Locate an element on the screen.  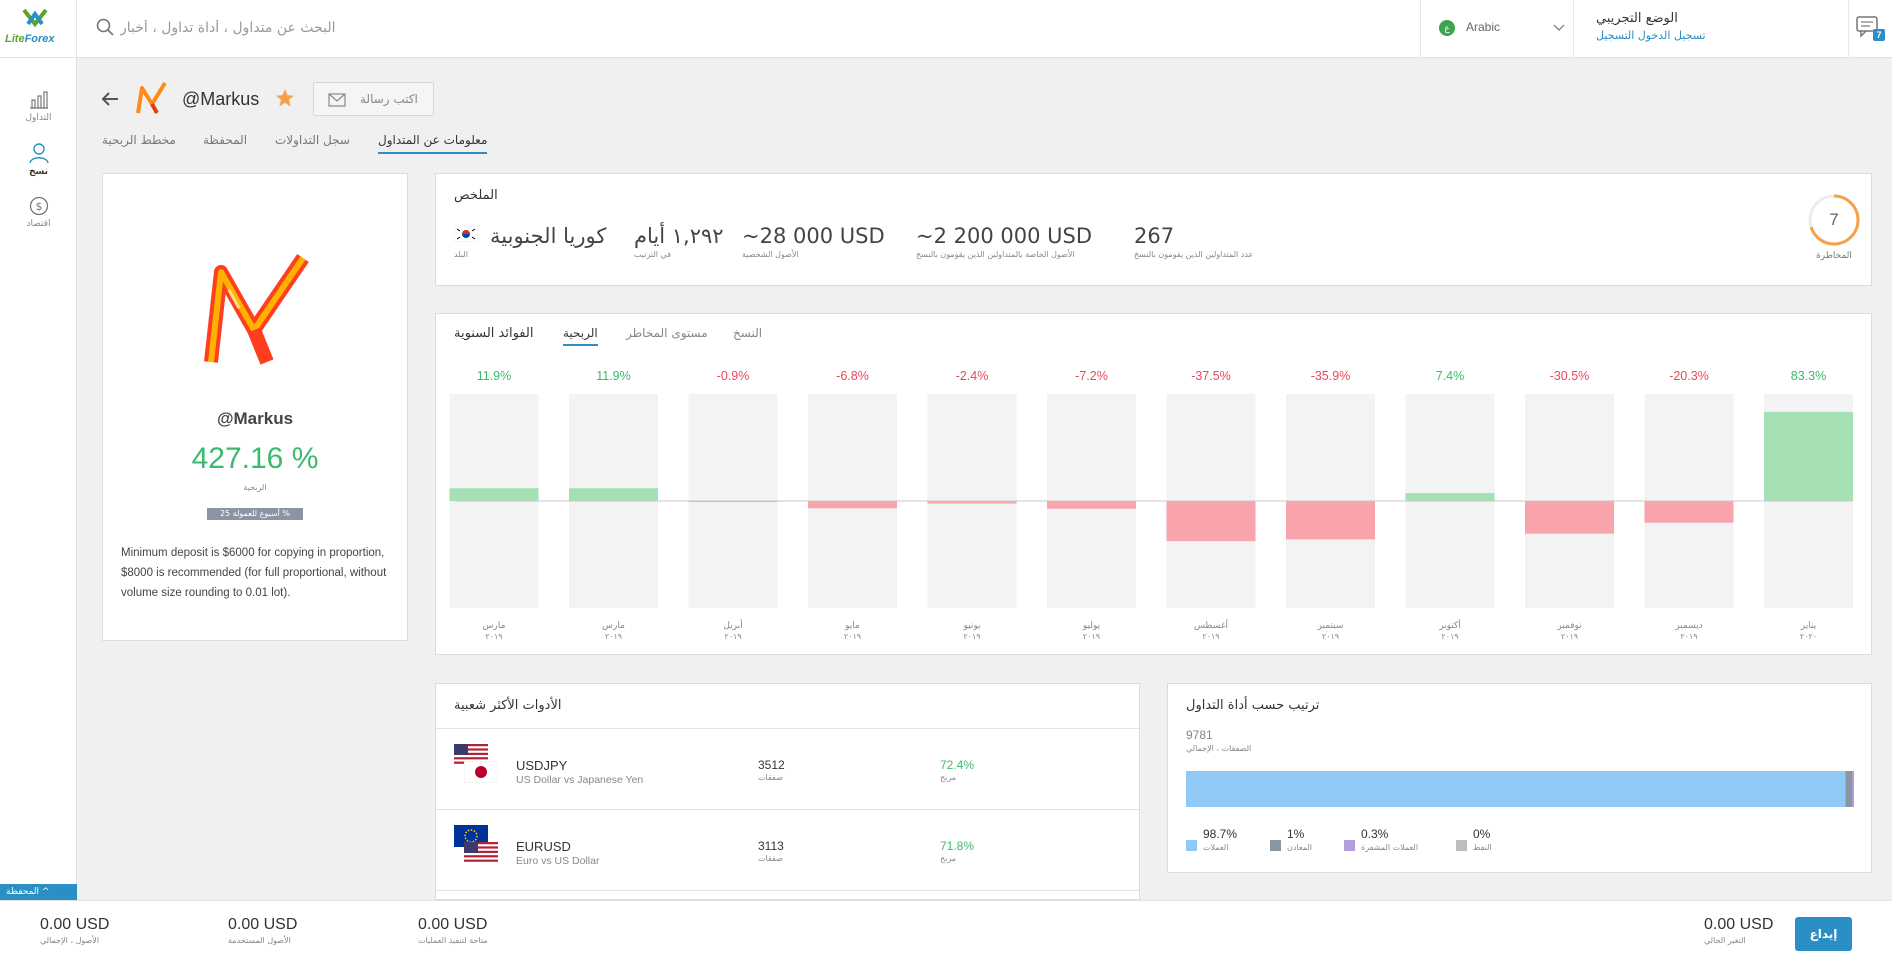
instrument-profit-label: مربح is located at coordinates (948, 858).